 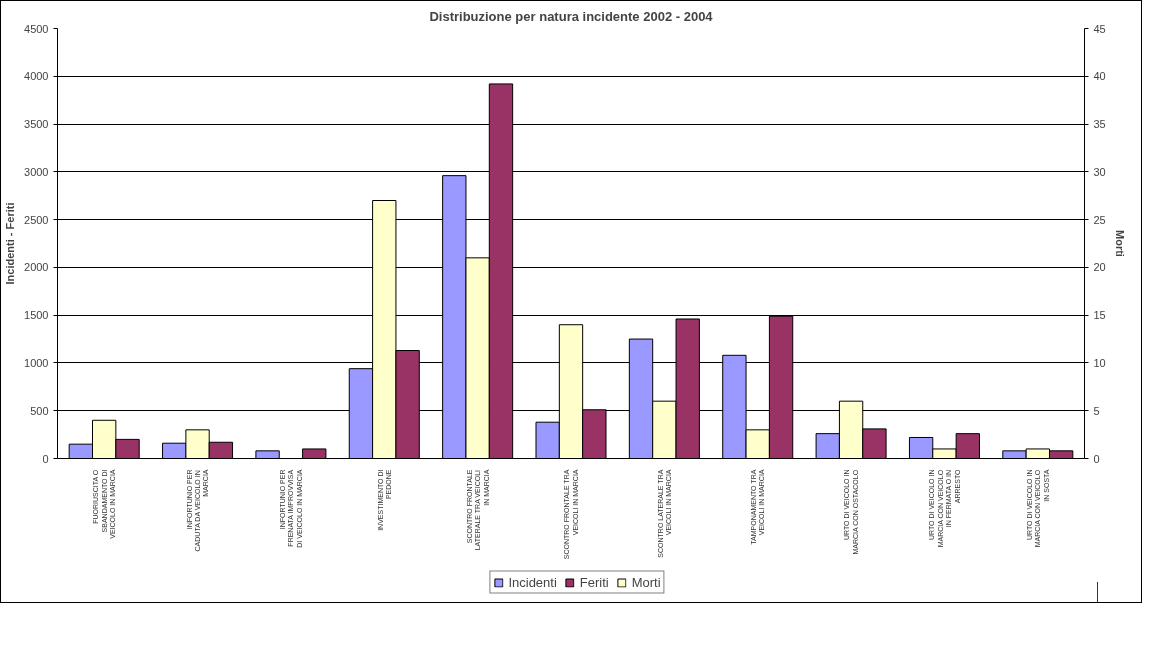 I want to click on y-tick-label: 2500, so click(x=36, y=219).